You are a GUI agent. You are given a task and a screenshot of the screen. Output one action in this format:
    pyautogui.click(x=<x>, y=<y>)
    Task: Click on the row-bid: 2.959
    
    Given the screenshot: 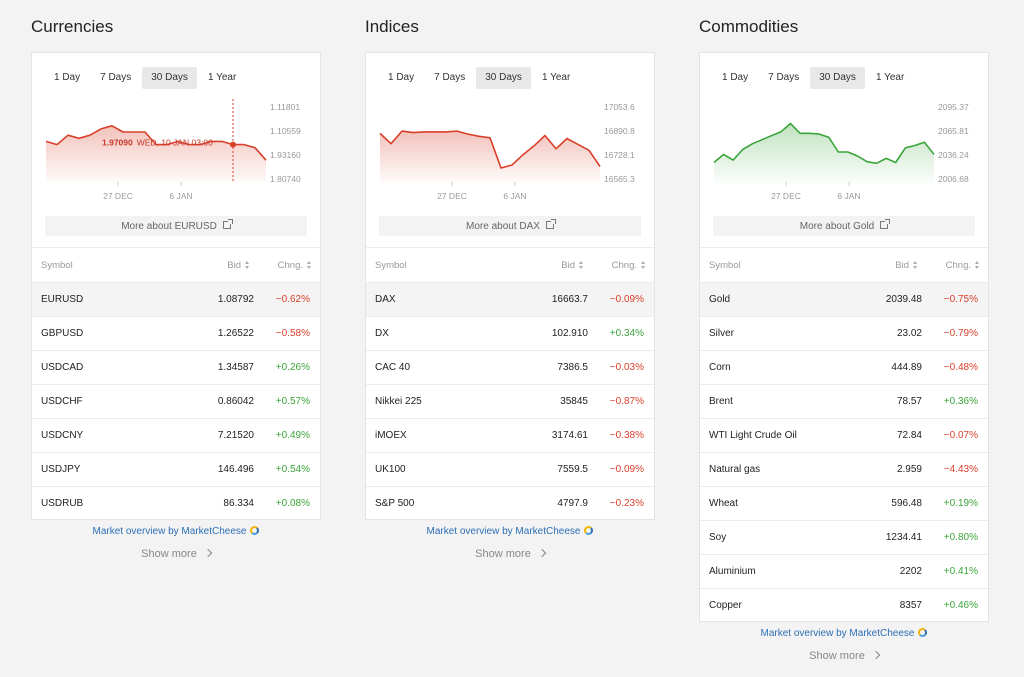 What is the action you would take?
    pyautogui.click(x=909, y=469)
    